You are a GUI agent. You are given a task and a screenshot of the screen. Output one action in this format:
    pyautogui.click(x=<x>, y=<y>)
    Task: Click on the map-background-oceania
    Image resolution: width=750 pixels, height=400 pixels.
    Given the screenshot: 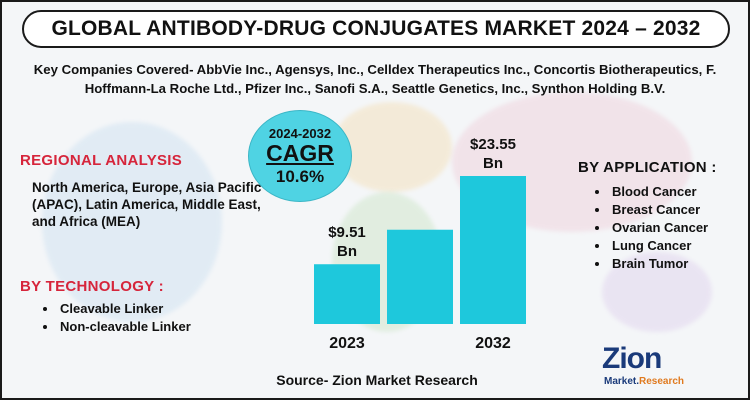 What is the action you would take?
    pyautogui.click(x=657, y=292)
    